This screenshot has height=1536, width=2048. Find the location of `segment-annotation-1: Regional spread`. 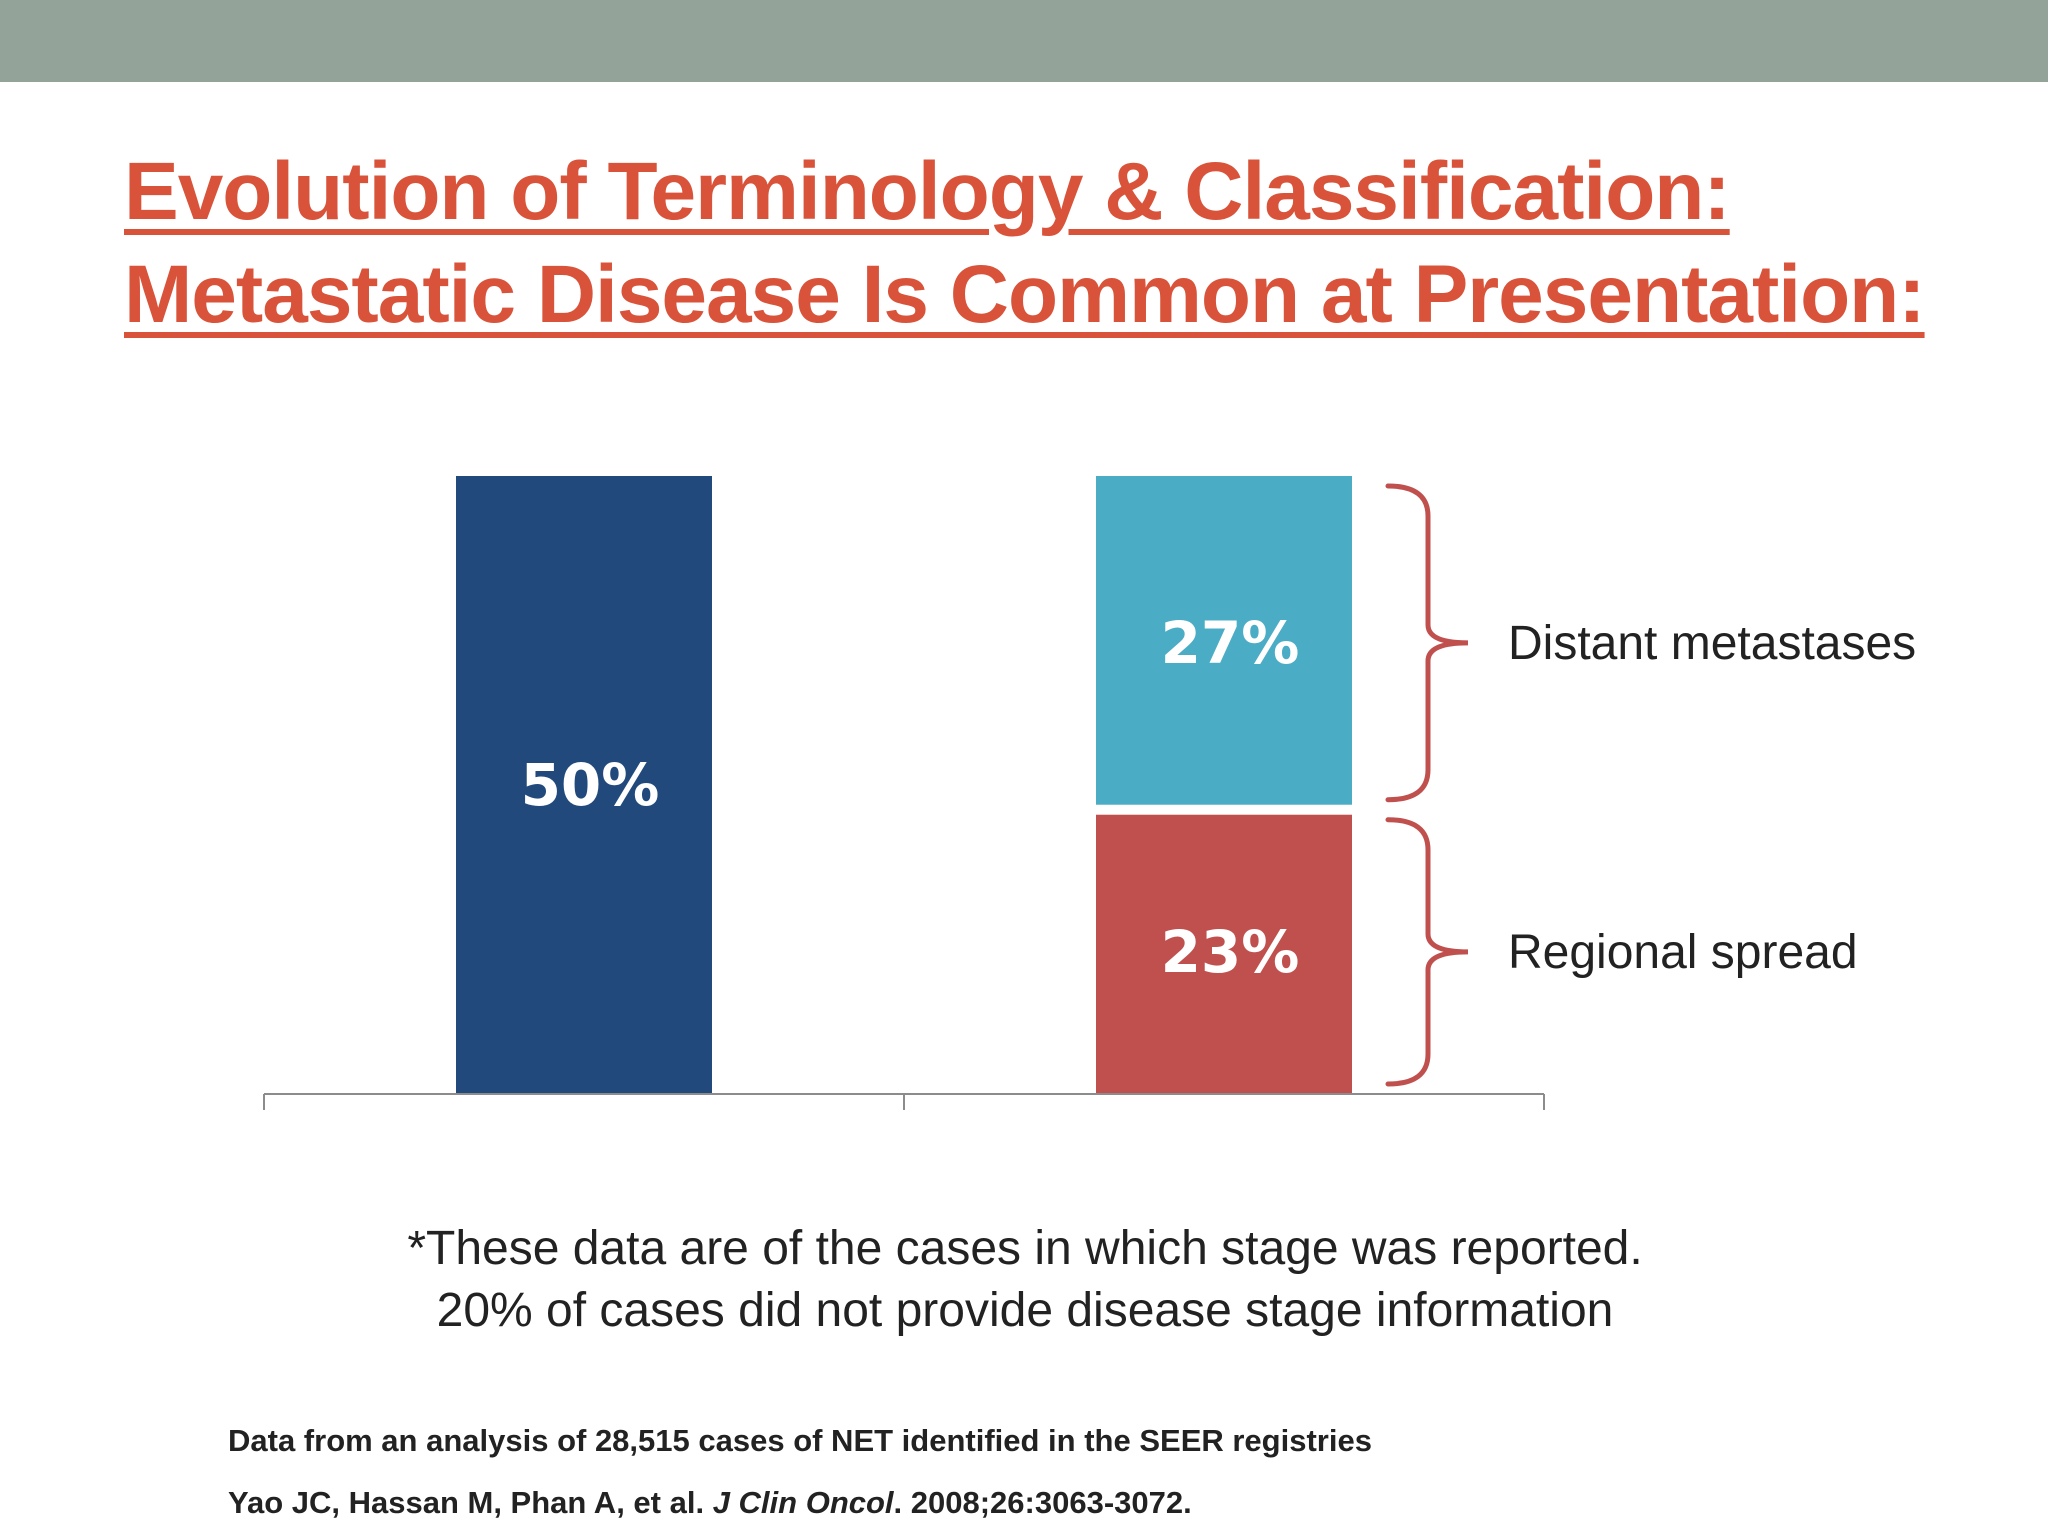

segment-annotation-1: Regional spread is located at coordinates (1683, 952).